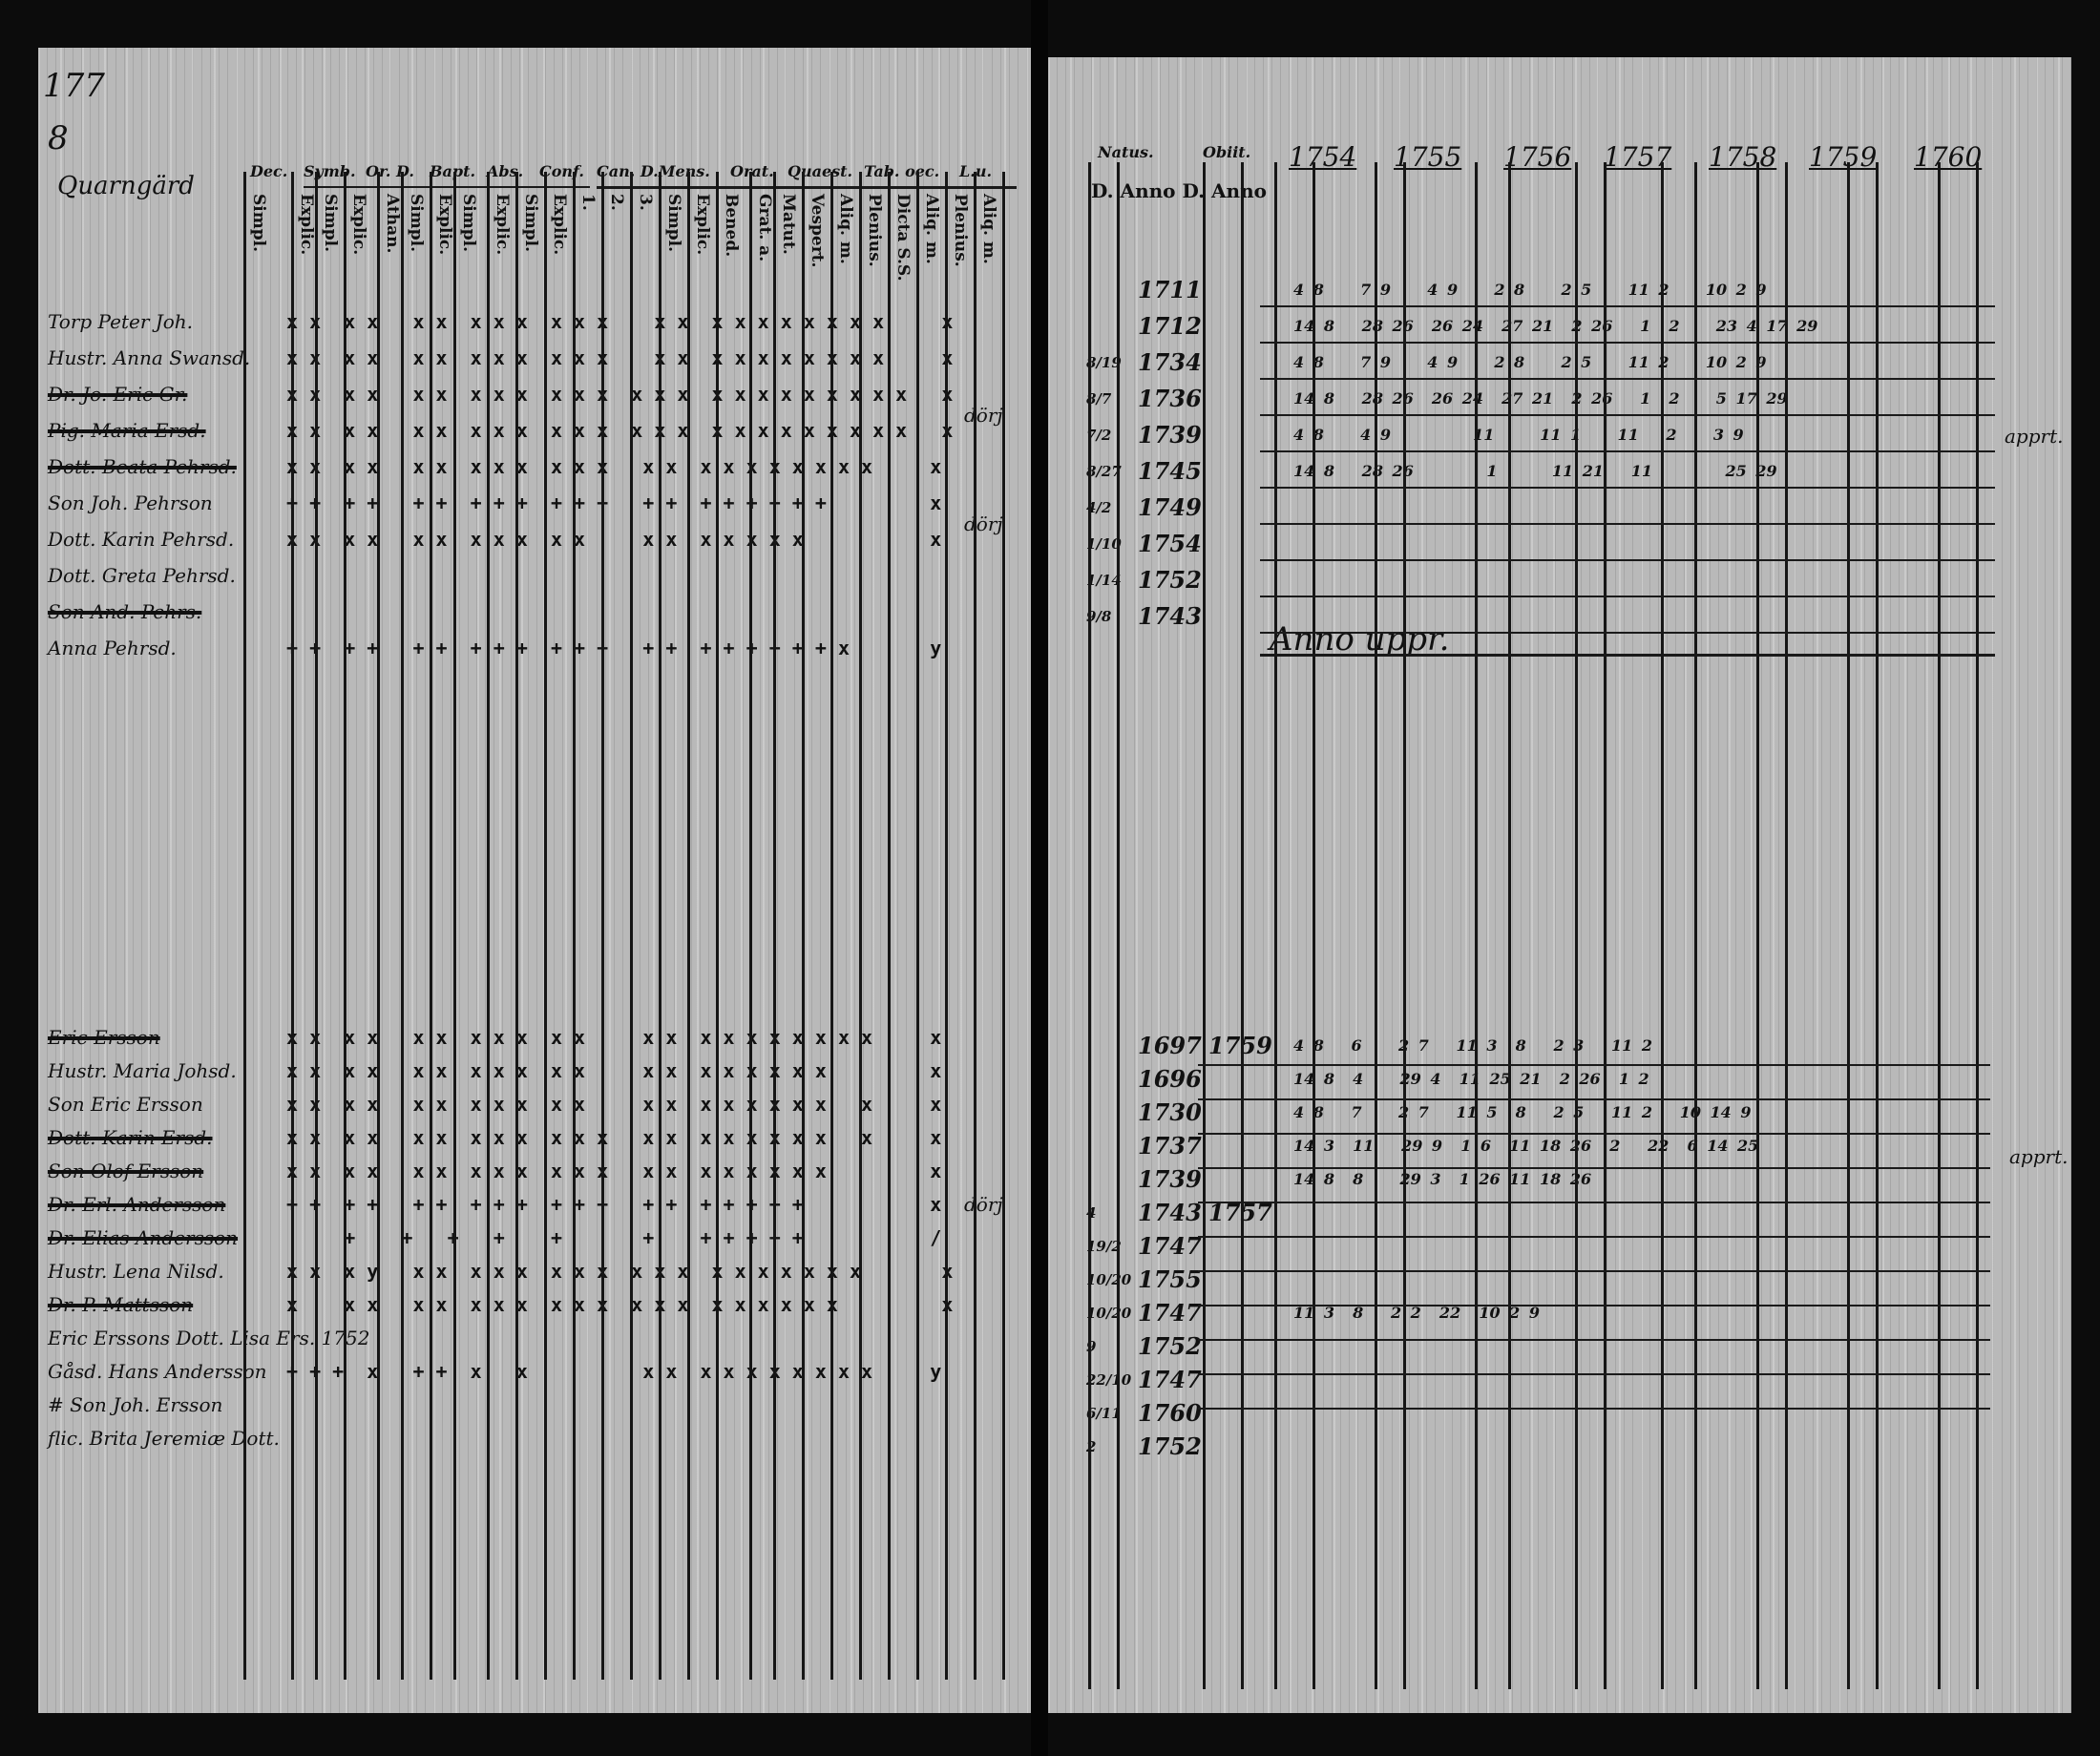  Describe the element at coordinates (1104, 580) in the screenshot. I see `birth-date: 1/14` at that location.